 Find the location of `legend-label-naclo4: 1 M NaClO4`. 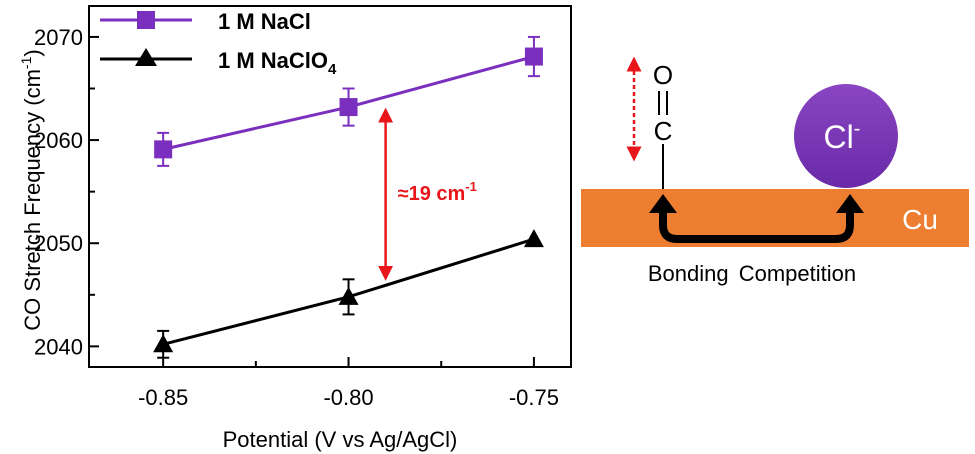

legend-label-naclo4: 1 M NaClO4 is located at coordinates (277, 63).